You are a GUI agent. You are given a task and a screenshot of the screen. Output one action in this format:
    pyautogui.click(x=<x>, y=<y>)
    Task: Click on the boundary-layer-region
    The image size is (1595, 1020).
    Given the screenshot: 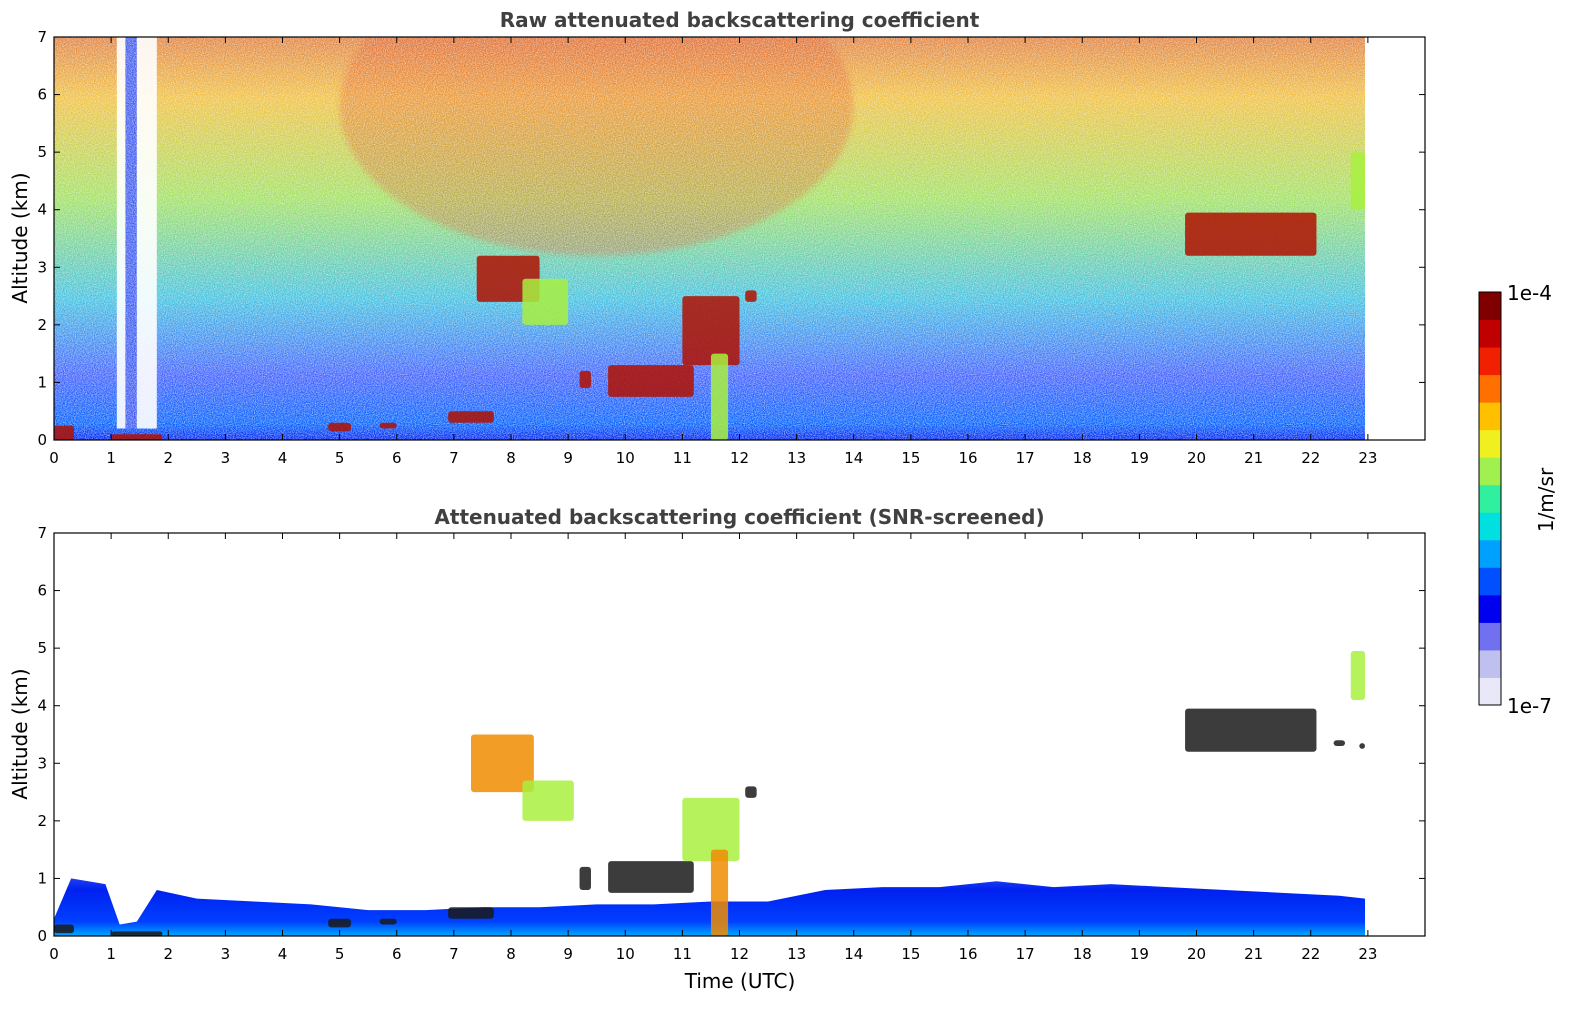 What is the action you would take?
    pyautogui.click(x=710, y=907)
    